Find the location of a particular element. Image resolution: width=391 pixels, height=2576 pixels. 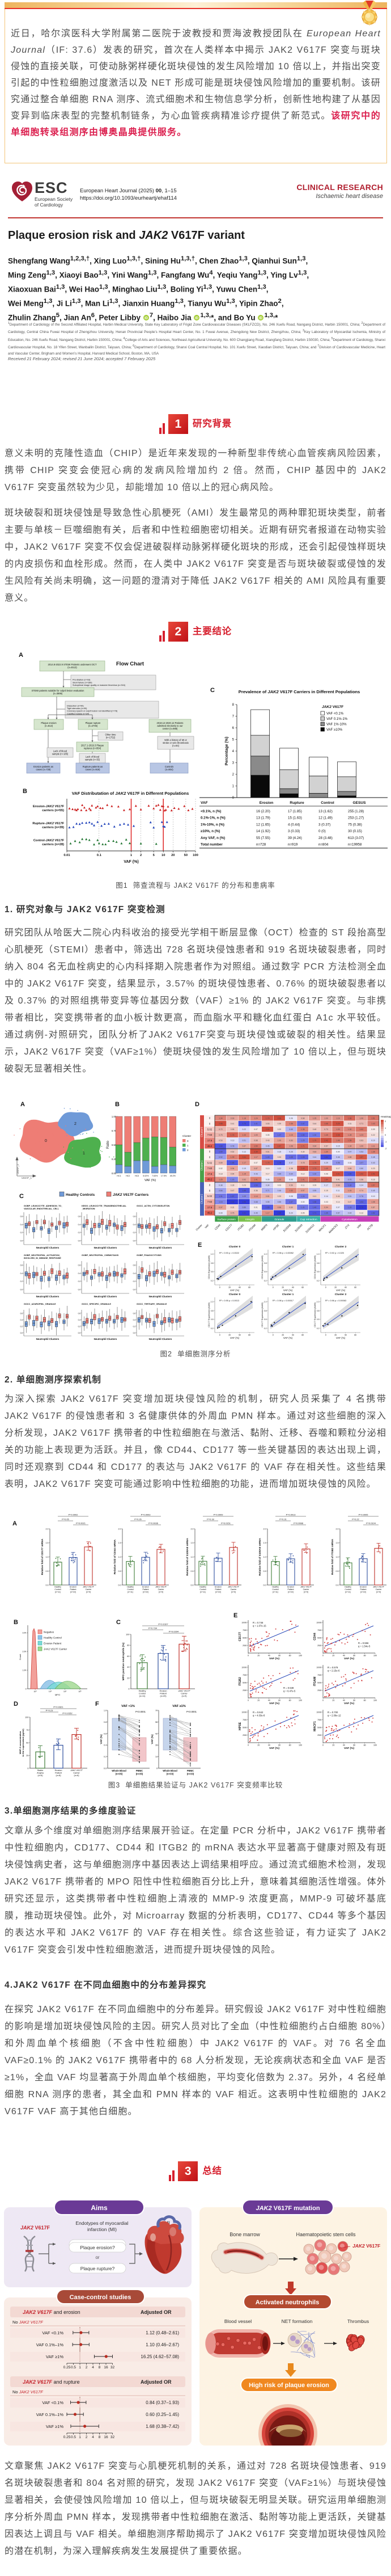

svg-text: Neutrophil Clusters is located at coordinates (160, 1339).